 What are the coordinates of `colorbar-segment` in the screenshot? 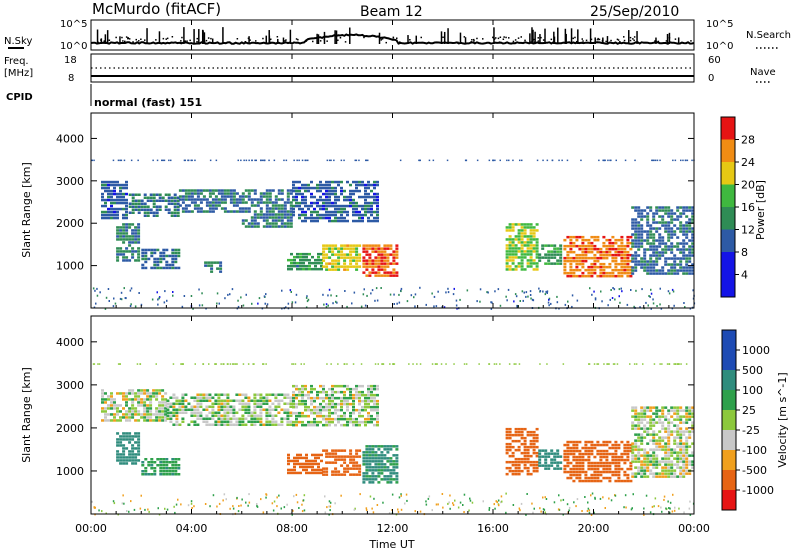 It's located at (728, 263).